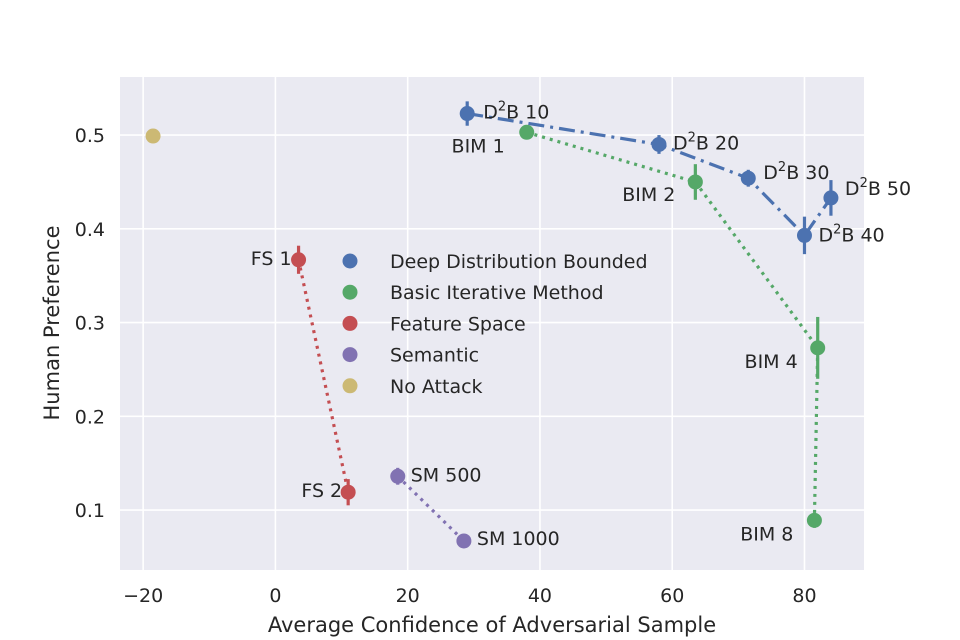 Image resolution: width=960 pixels, height=640 pixels. Describe the element at coordinates (458, 324) in the screenshot. I see `legend-label: Feature Space` at that location.